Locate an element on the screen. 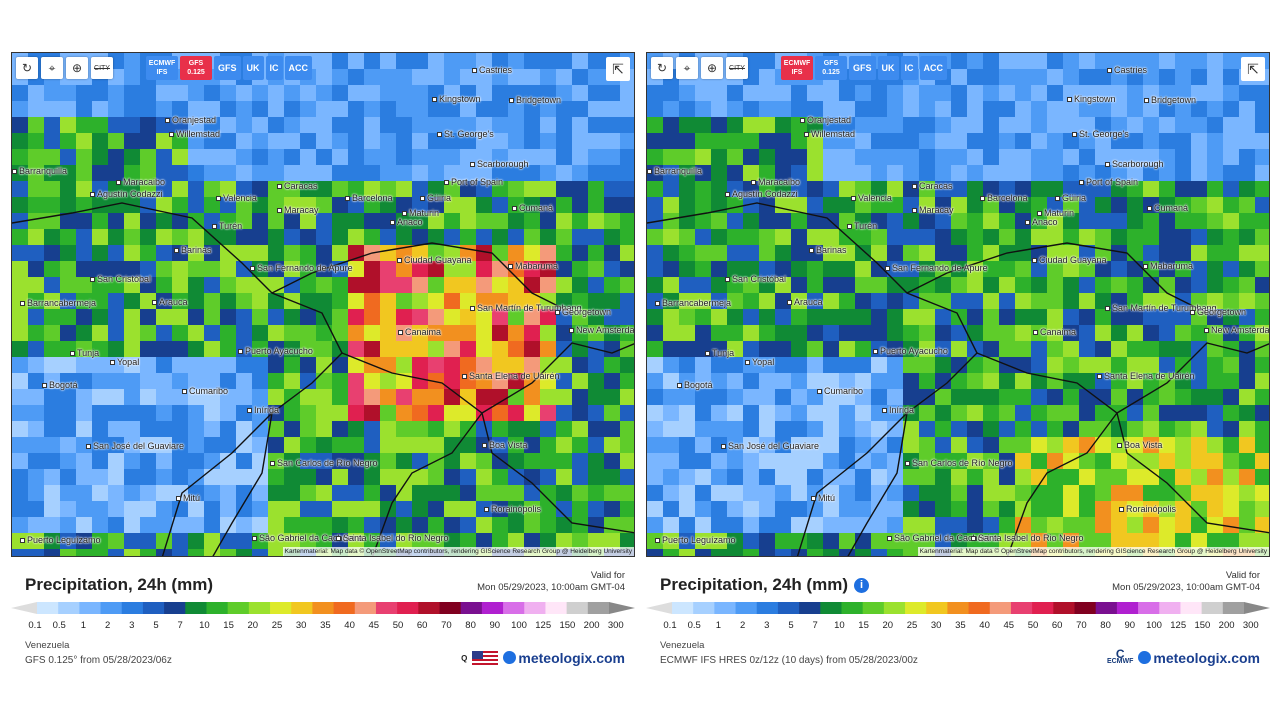 This screenshot has height=720, width=1280. city-label: Mitú is located at coordinates (188, 498).